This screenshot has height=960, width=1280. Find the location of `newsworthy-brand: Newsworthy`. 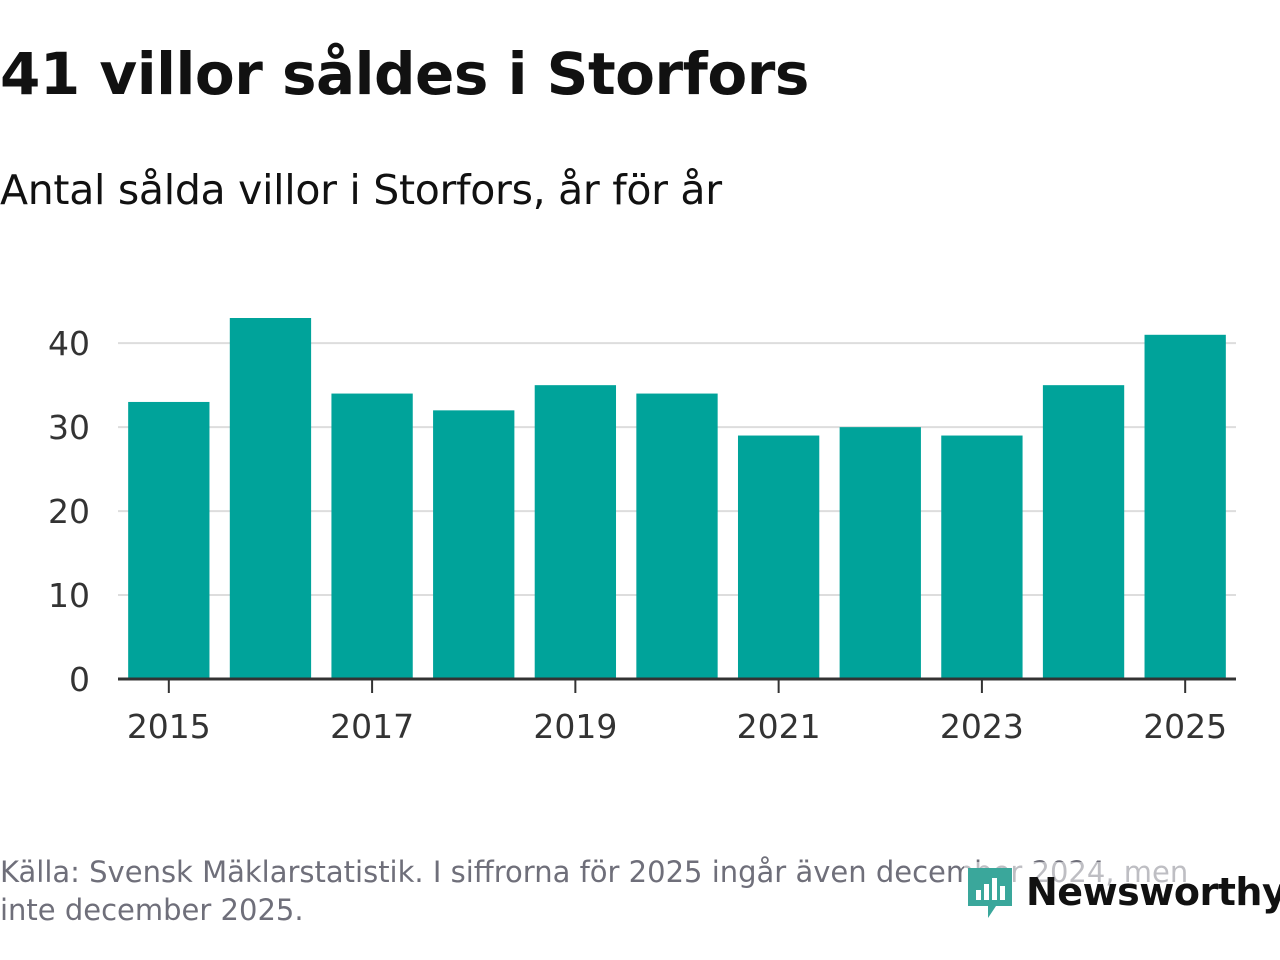

newsworthy-brand: Newsworthy is located at coordinates (1122, 892).